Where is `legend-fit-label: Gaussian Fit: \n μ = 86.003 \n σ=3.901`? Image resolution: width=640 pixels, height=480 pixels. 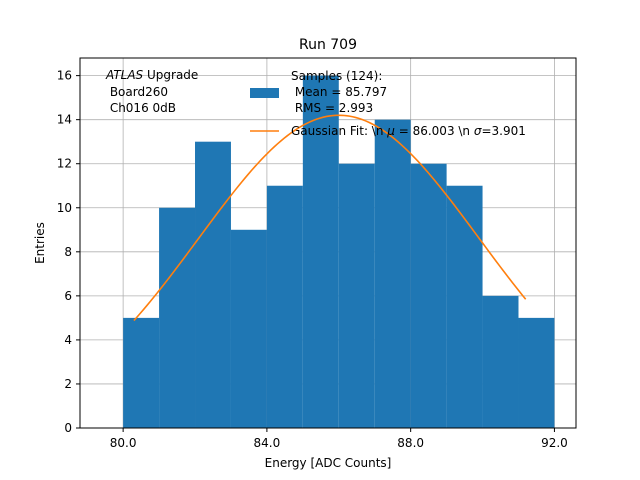 legend-fit-label: Gaussian Fit: \n μ = 86.003 \n σ=3.901 is located at coordinates (408, 131).